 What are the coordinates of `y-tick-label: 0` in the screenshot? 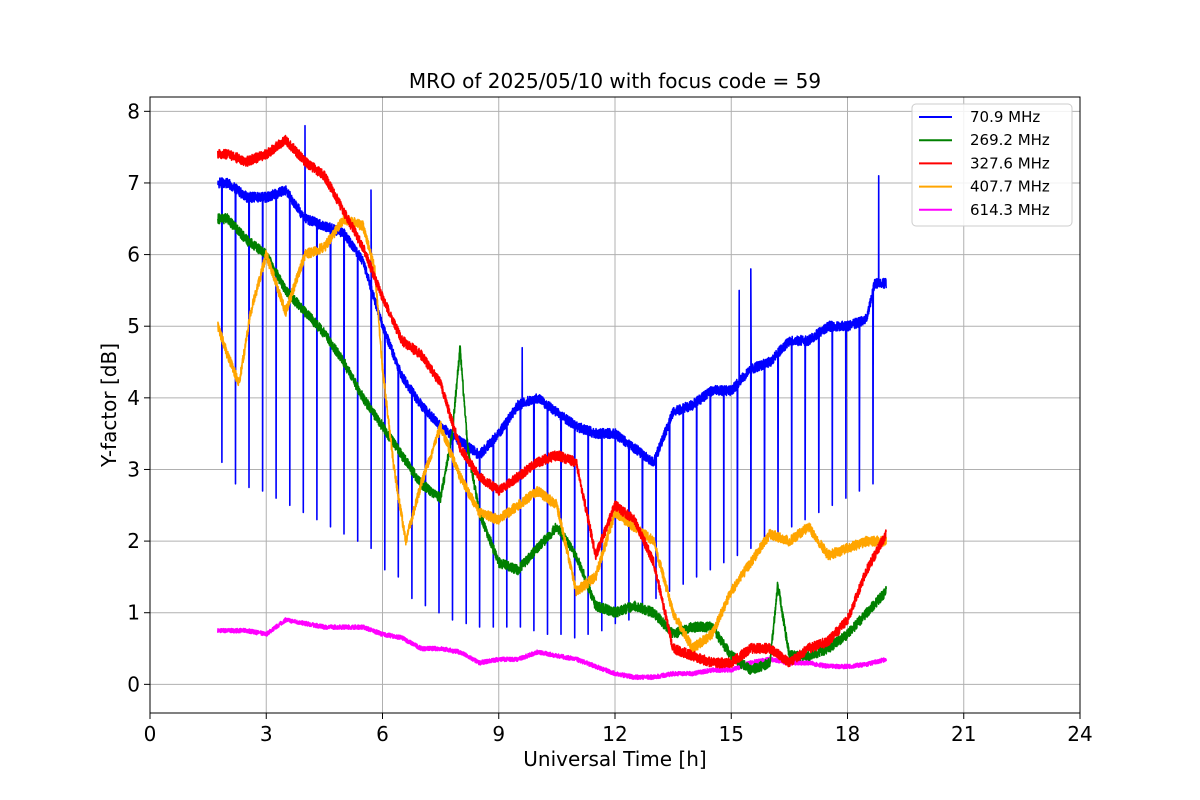 It's located at (133, 684).